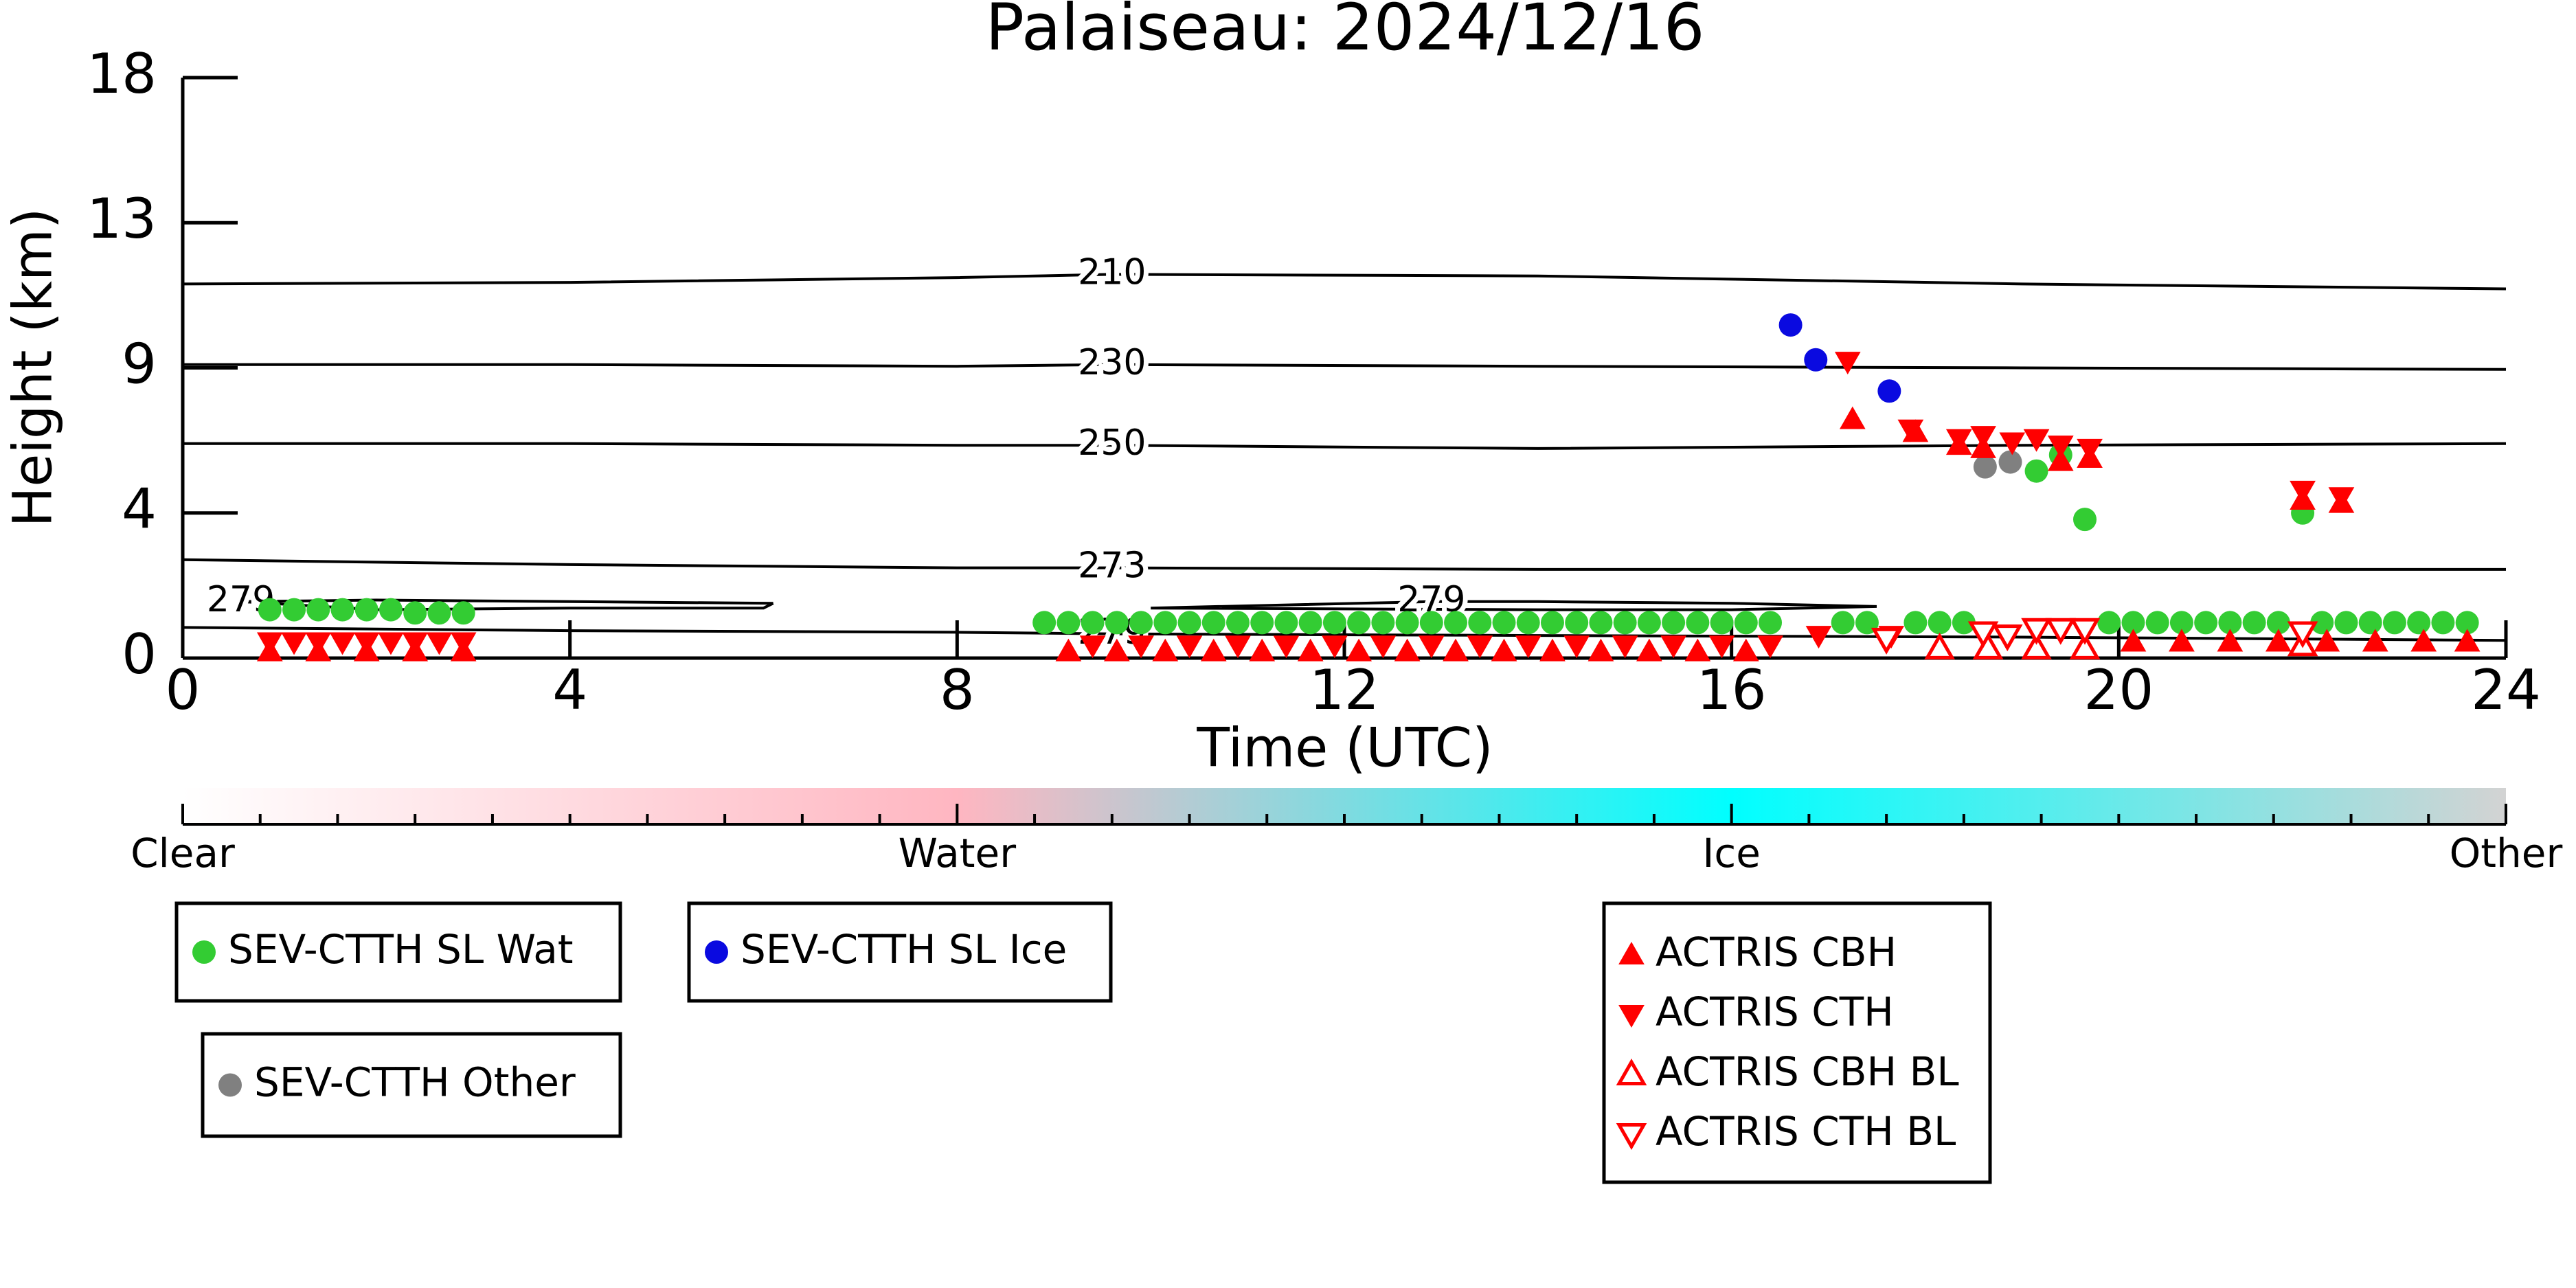  I want to click on colorbar-label: Other, so click(2506, 853).